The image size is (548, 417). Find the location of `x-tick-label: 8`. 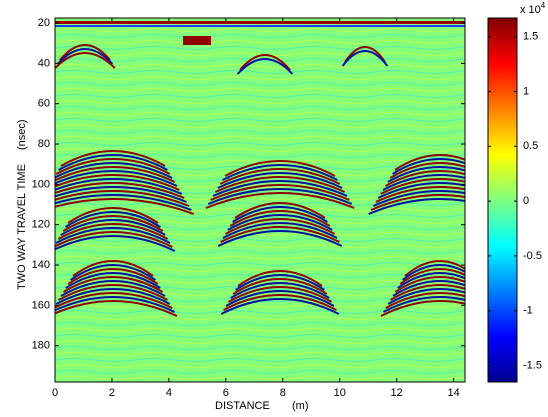

x-tick-label: 8 is located at coordinates (283, 393).